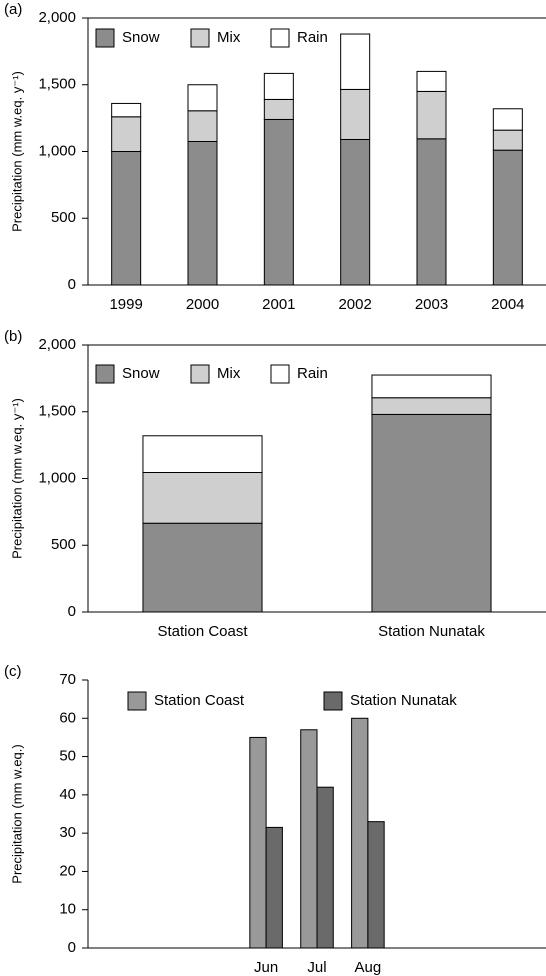 This screenshot has width=546, height=976. I want to click on y-tick-label: 70, so click(67, 679).